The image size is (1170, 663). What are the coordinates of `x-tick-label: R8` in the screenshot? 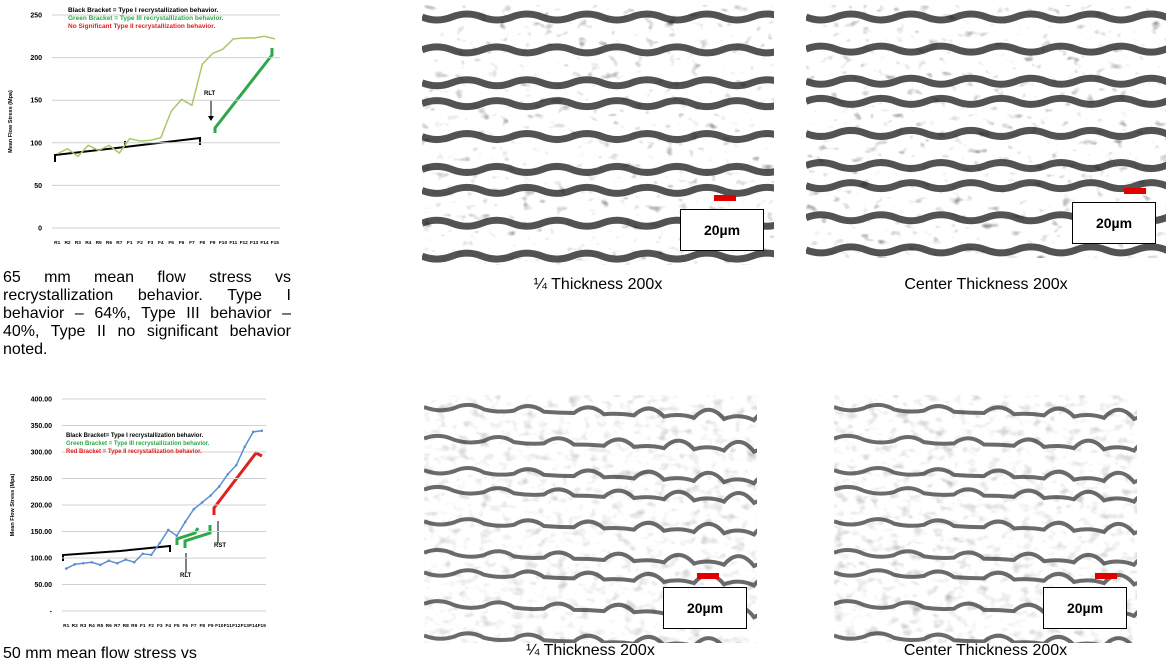 It's located at (126, 626).